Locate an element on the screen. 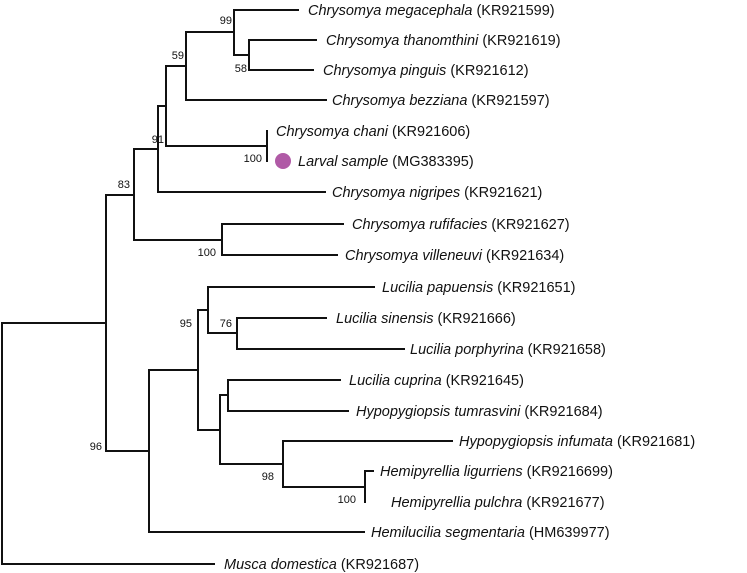  taxon-label: Lucilia papuensis (KR921651) is located at coordinates (478, 288).